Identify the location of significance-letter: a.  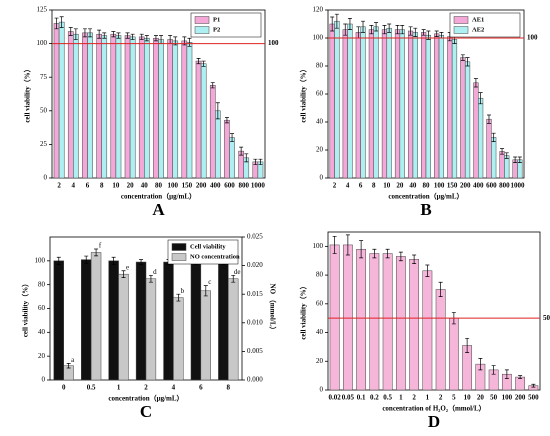
(73, 360).